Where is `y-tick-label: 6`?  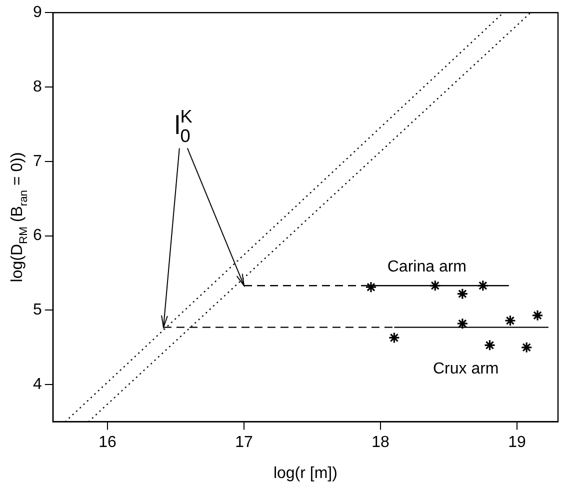
y-tick-label: 6 is located at coordinates (37, 235).